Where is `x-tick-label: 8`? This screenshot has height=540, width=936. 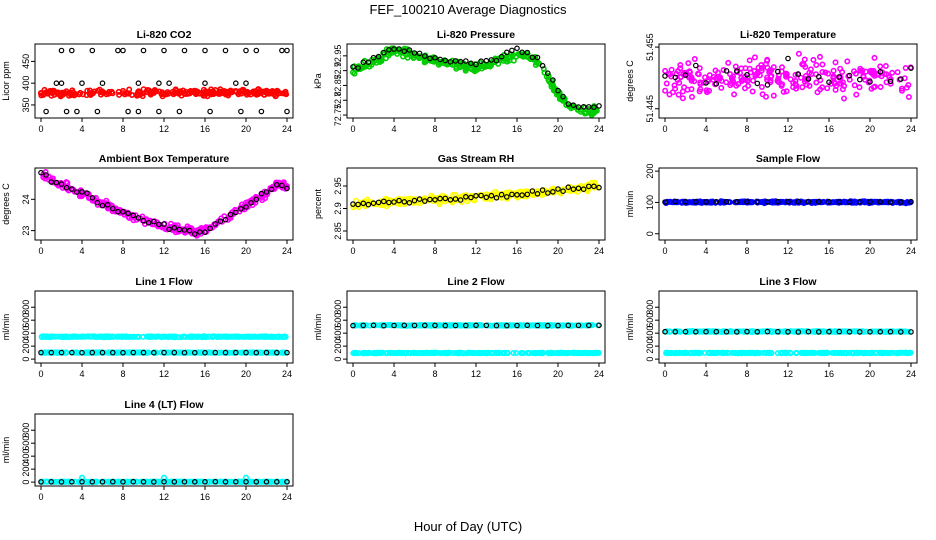
x-tick-label: 8 is located at coordinates (434, 374).